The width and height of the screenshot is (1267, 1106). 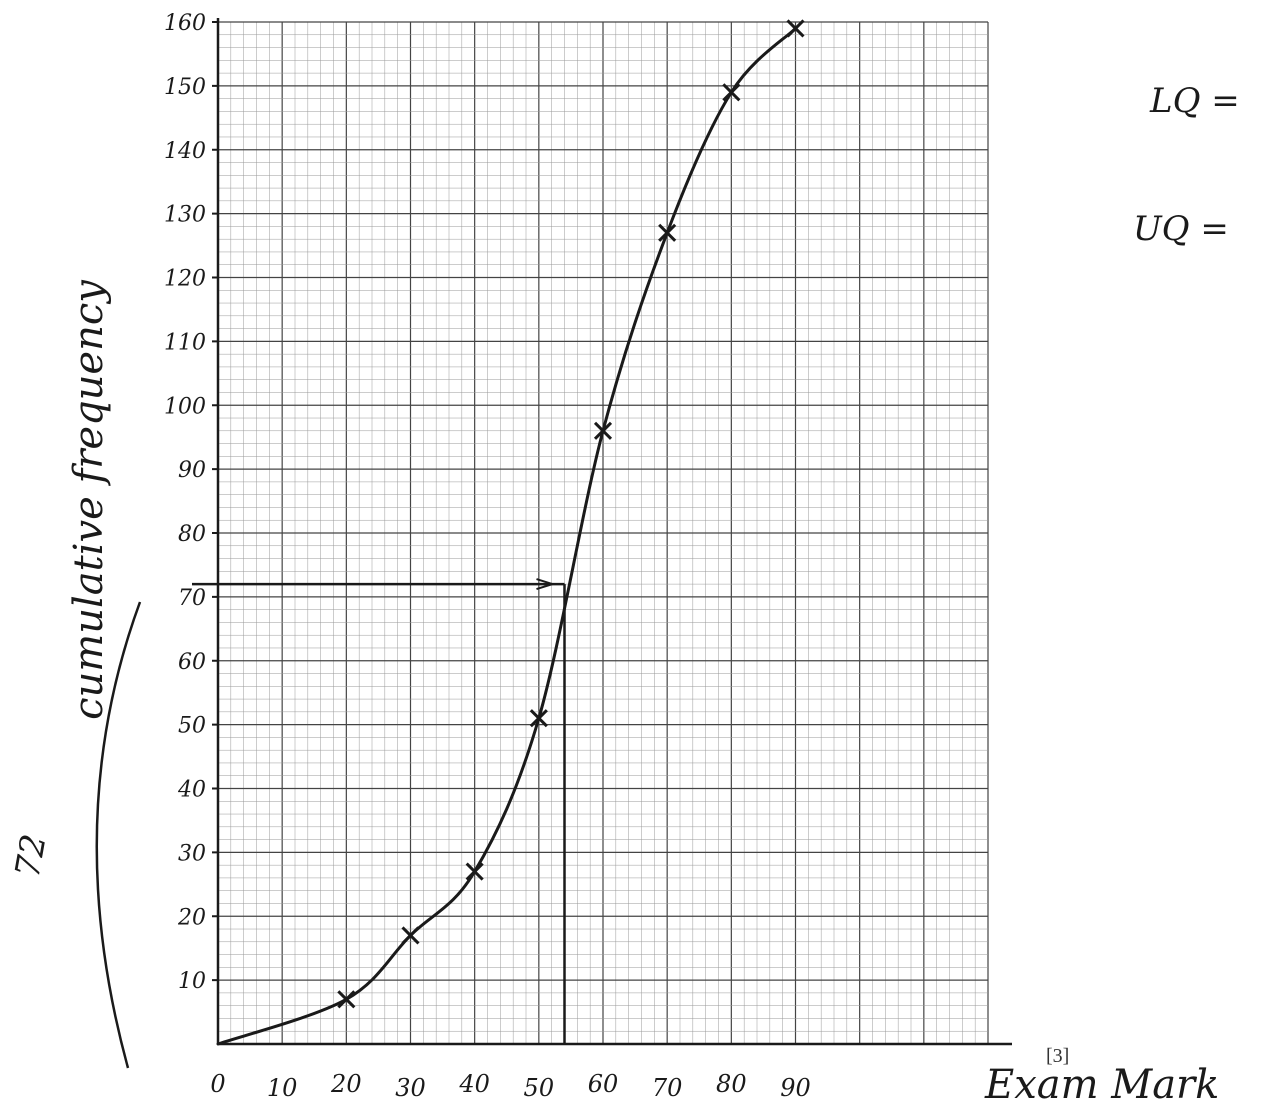 What do you see at coordinates (118, 835) in the screenshot?
I see `side-bracket` at bounding box center [118, 835].